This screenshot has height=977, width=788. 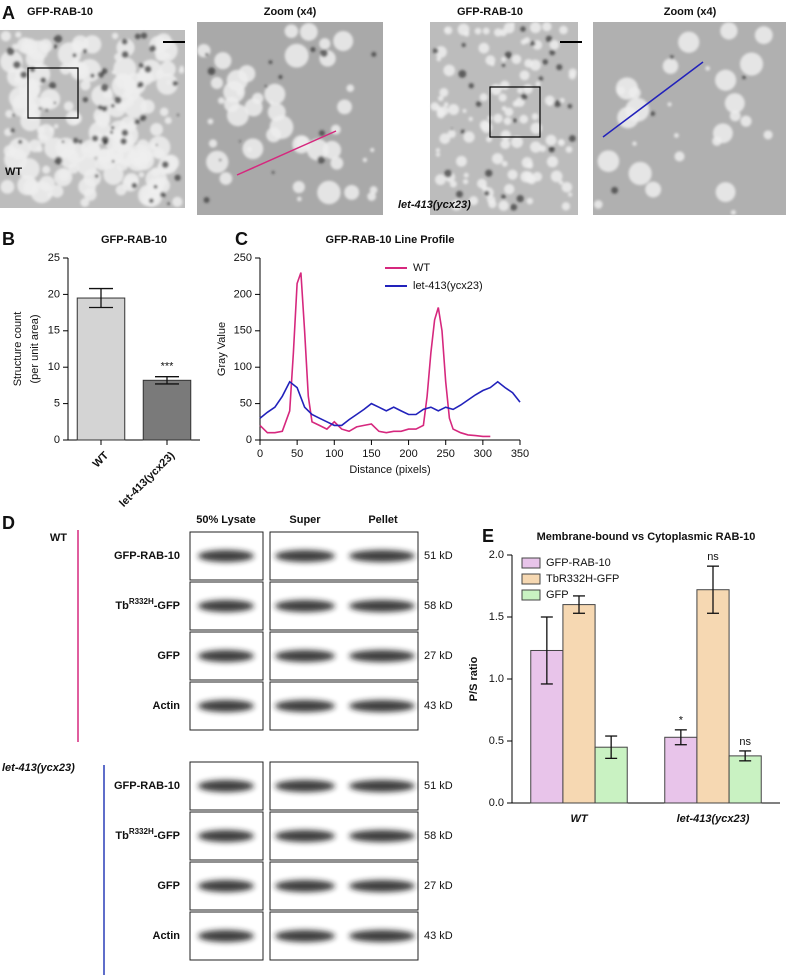 What do you see at coordinates (496, 555) in the screenshot?
I see `y-tick-label: 2.0` at bounding box center [496, 555].